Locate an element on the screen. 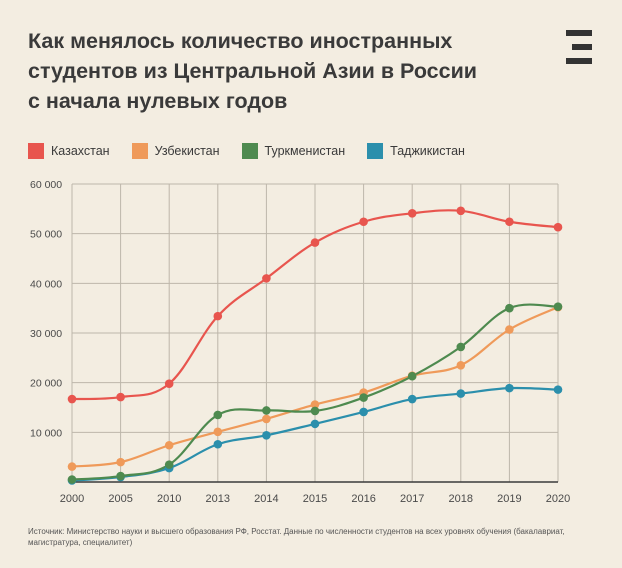 This screenshot has width=622, height=568. legend-label: Таджикистан is located at coordinates (427, 151).